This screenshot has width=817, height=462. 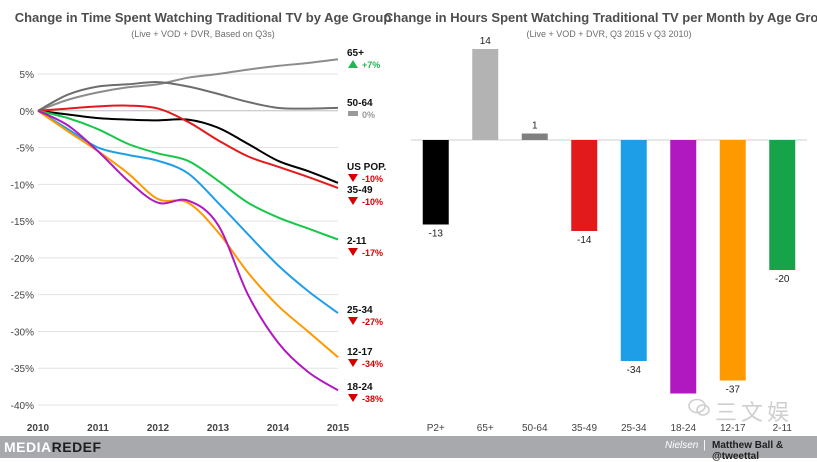 What do you see at coordinates (22, 185) in the screenshot?
I see `y-tick-label: -10%` at bounding box center [22, 185].